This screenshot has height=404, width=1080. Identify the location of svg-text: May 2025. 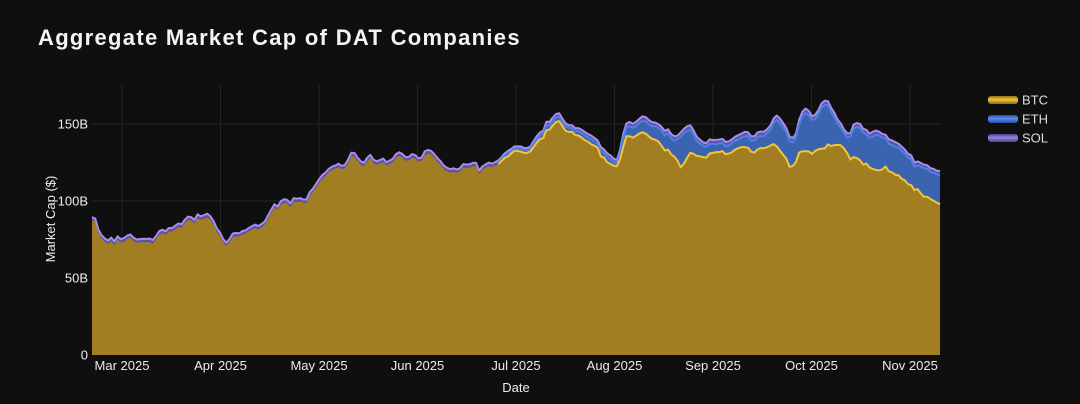
(318, 365).